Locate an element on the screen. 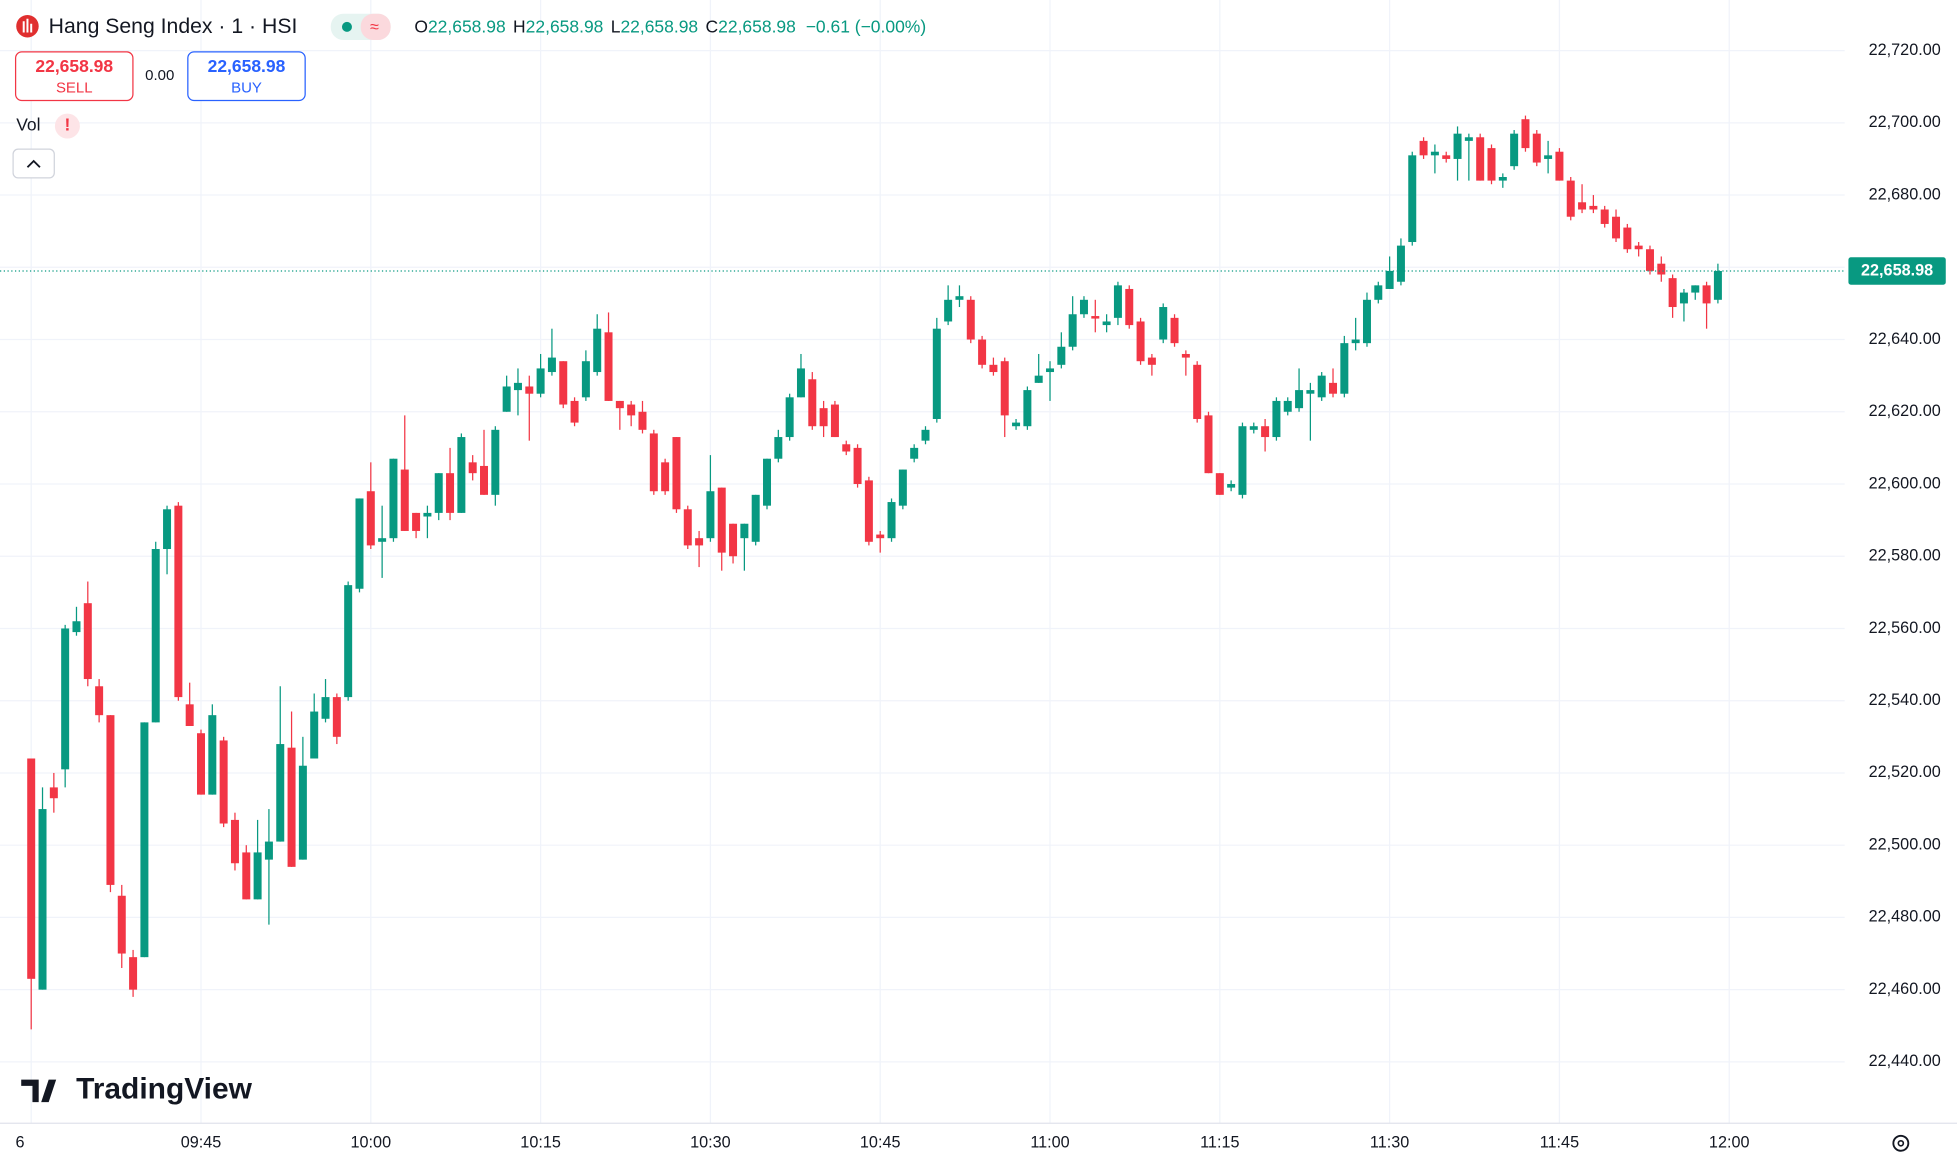 The height and width of the screenshot is (1167, 1957). y-tick-label: 22,640.00 is located at coordinates (1905, 339).